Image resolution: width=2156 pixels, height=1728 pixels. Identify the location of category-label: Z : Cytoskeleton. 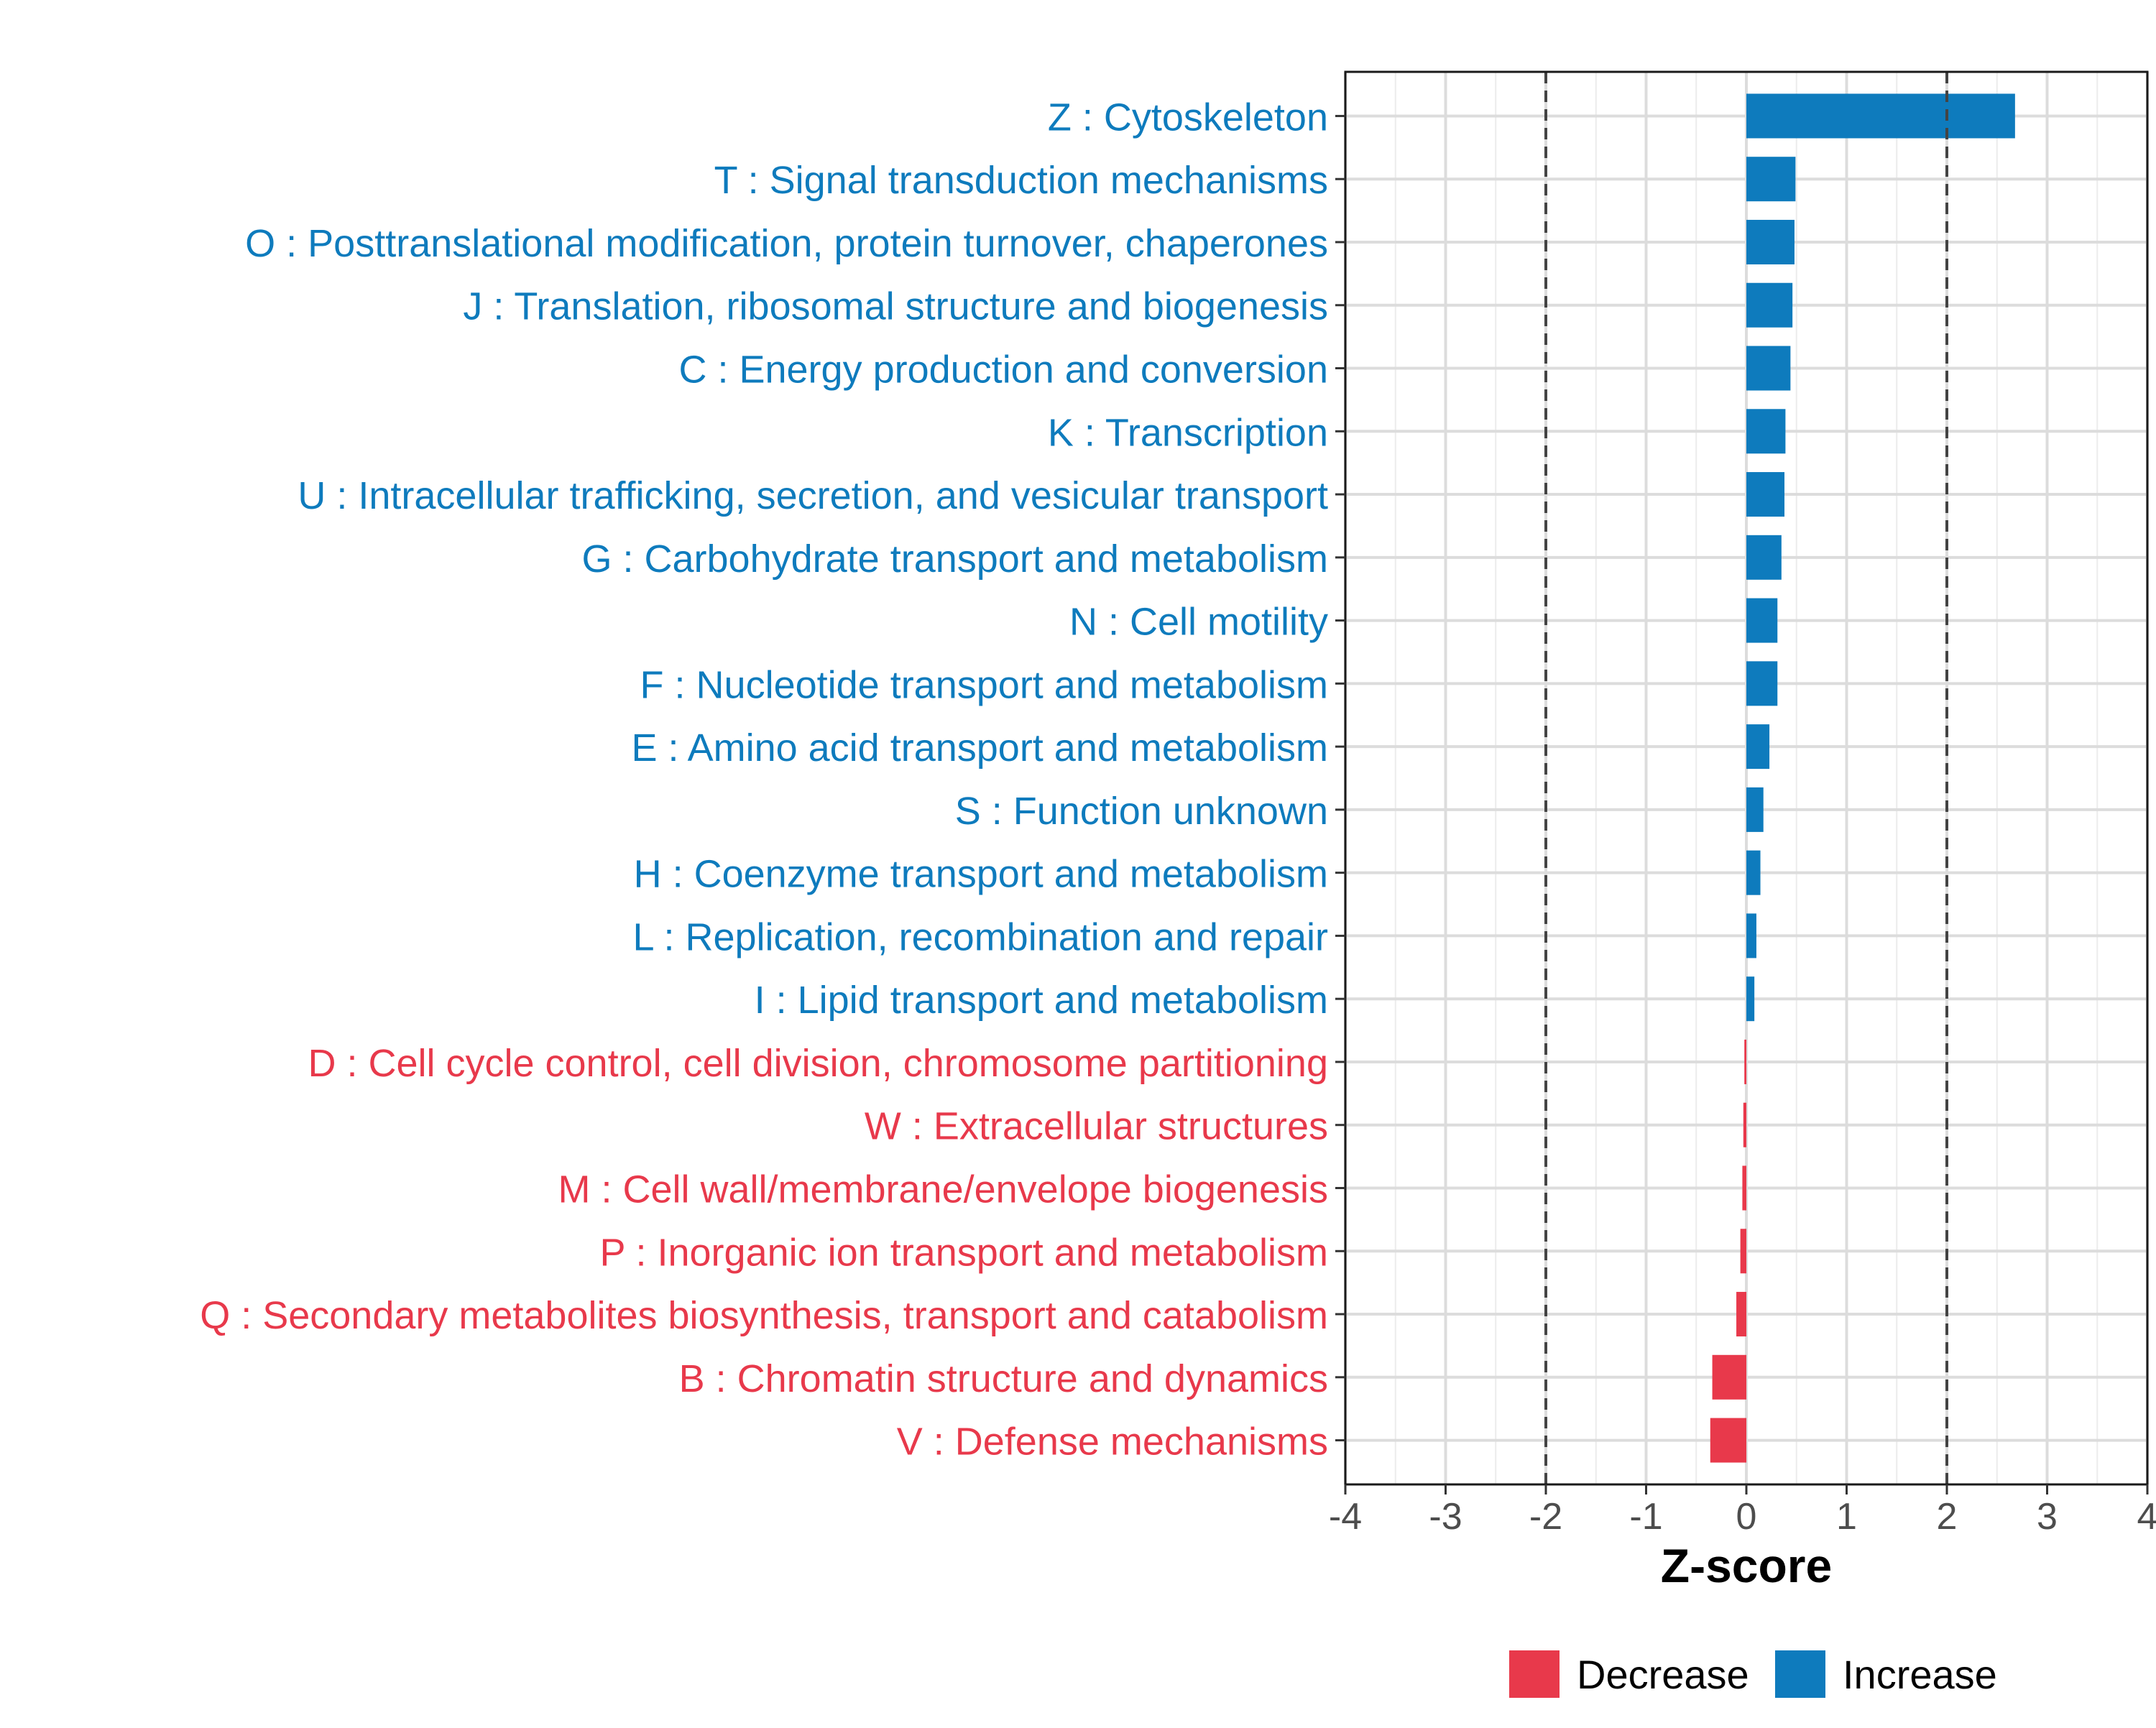
(1188, 118).